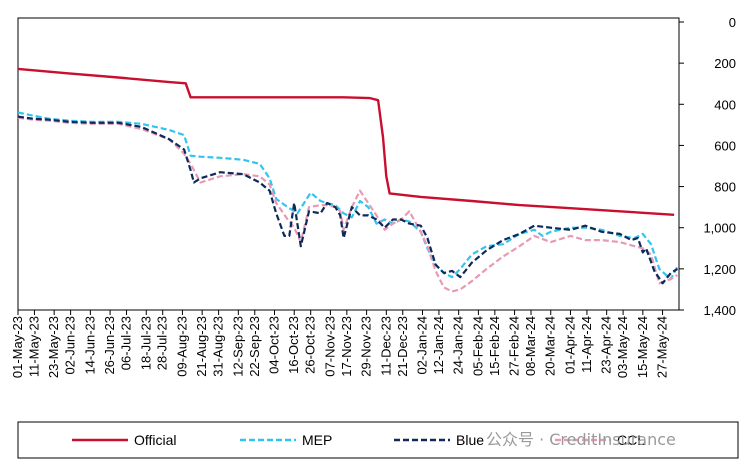 Image resolution: width=750 pixels, height=468 pixels. Describe the element at coordinates (366, 346) in the screenshot. I see `x-tick-label: 29-Nov-23` at that location.